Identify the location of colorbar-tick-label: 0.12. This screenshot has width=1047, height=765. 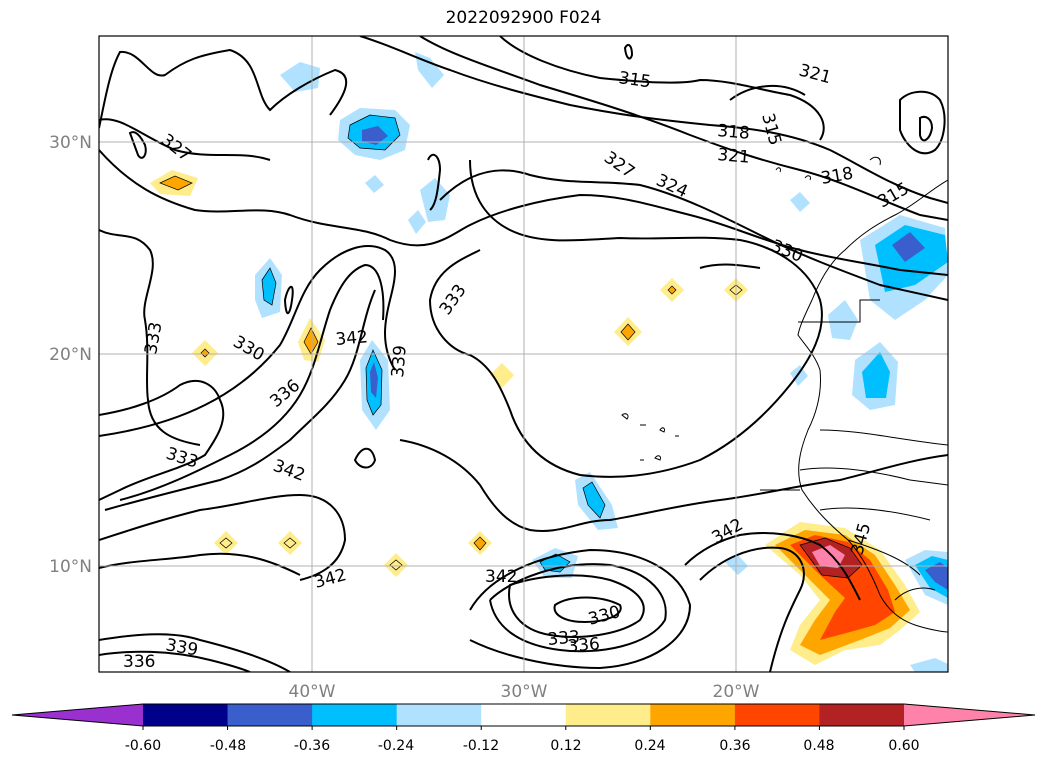
(565, 746).